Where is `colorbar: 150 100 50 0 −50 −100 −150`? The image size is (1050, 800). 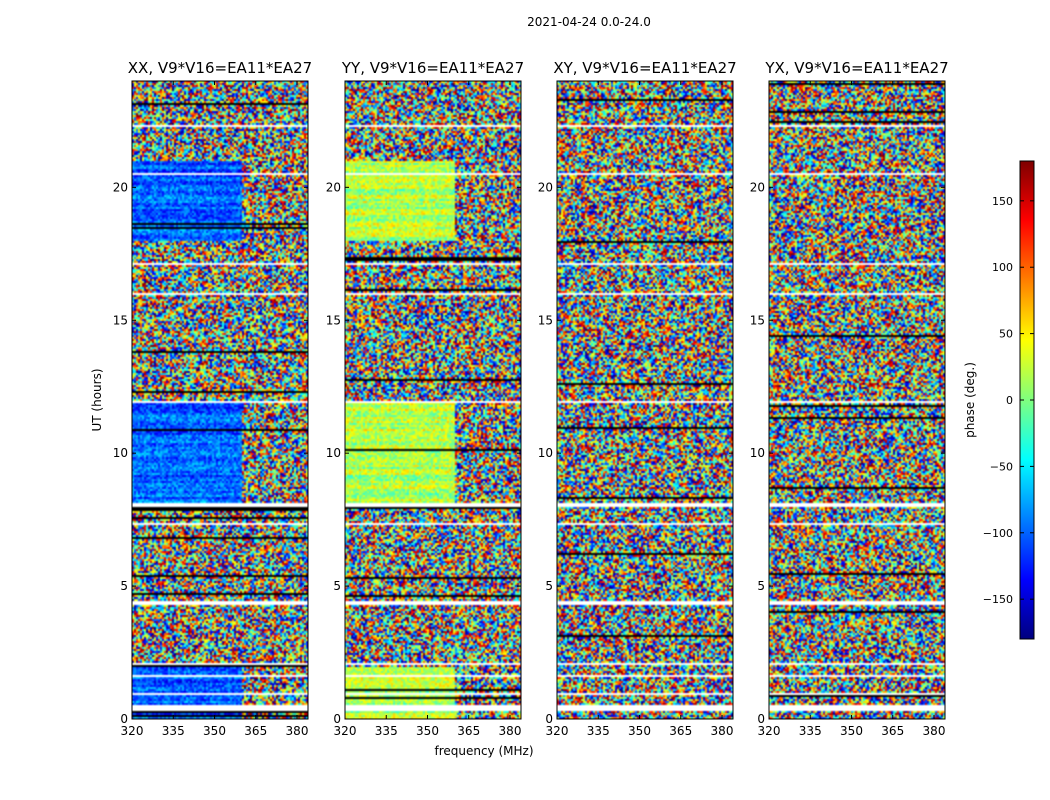 colorbar: 150 100 50 0 −50 −100 −150 is located at coordinates (1009, 400).